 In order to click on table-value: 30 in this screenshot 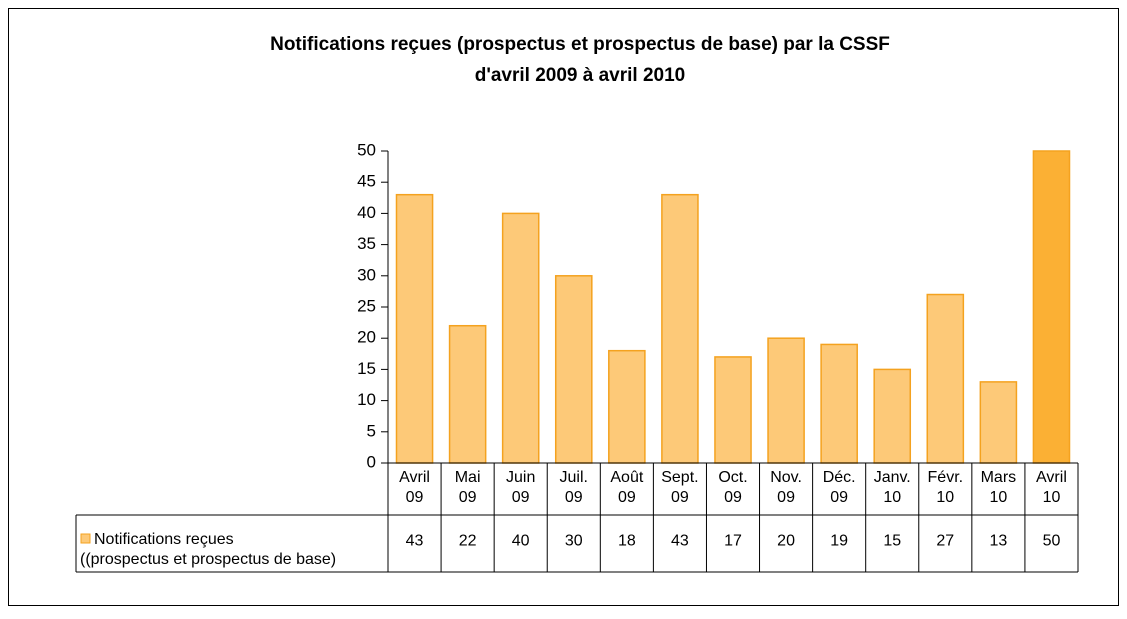, I will do `click(574, 541)`.